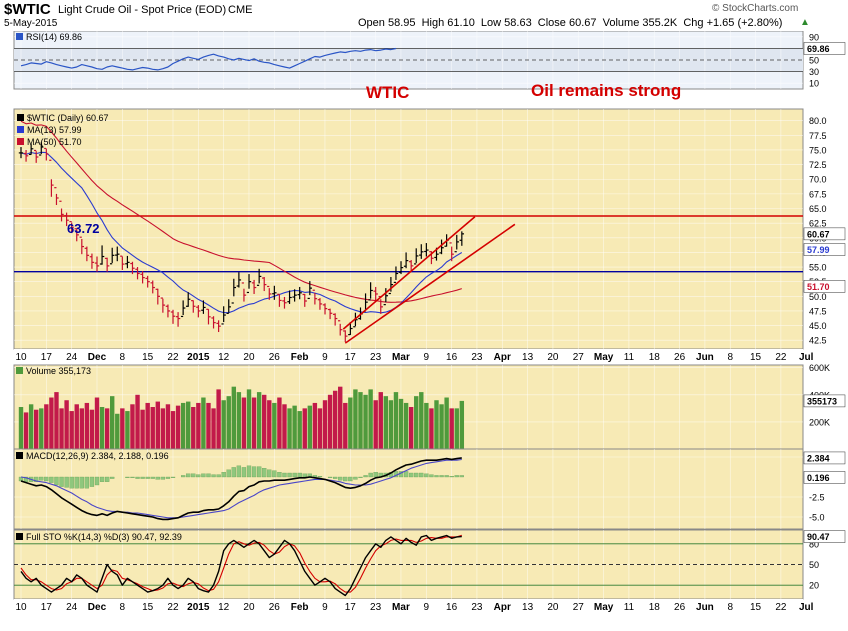 Image resolution: width=848 pixels, height=631 pixels. I want to click on macd-tick-label: -2.5, so click(817, 498).